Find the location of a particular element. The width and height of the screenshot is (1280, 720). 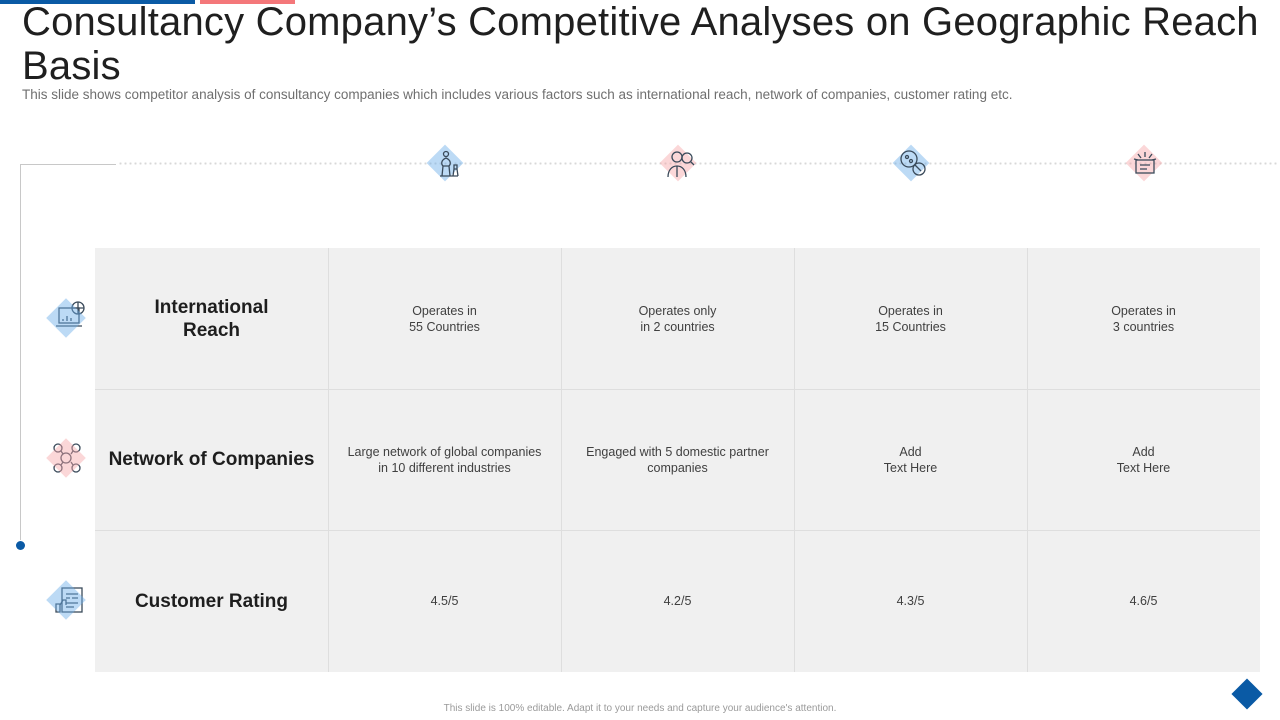

dotted-divider is located at coordinates (698, 164).